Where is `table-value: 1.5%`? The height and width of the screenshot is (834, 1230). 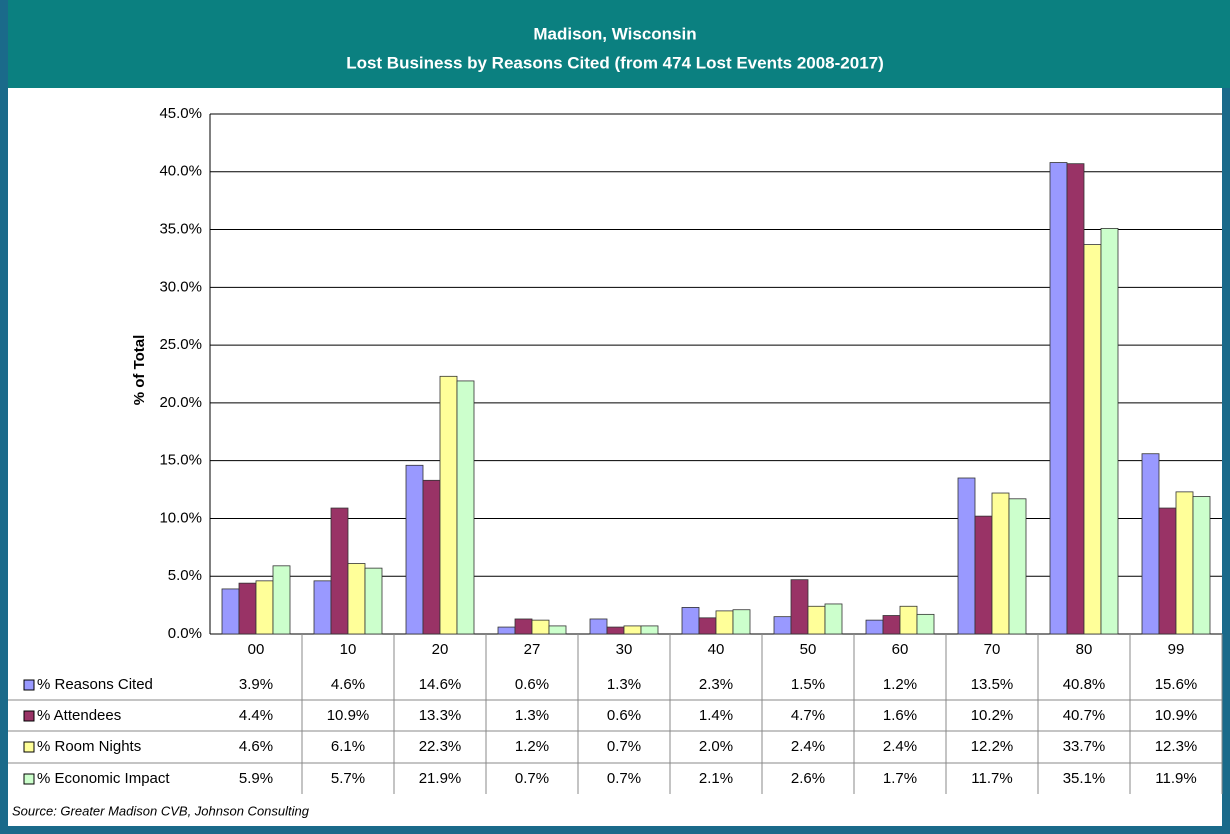 table-value: 1.5% is located at coordinates (808, 684).